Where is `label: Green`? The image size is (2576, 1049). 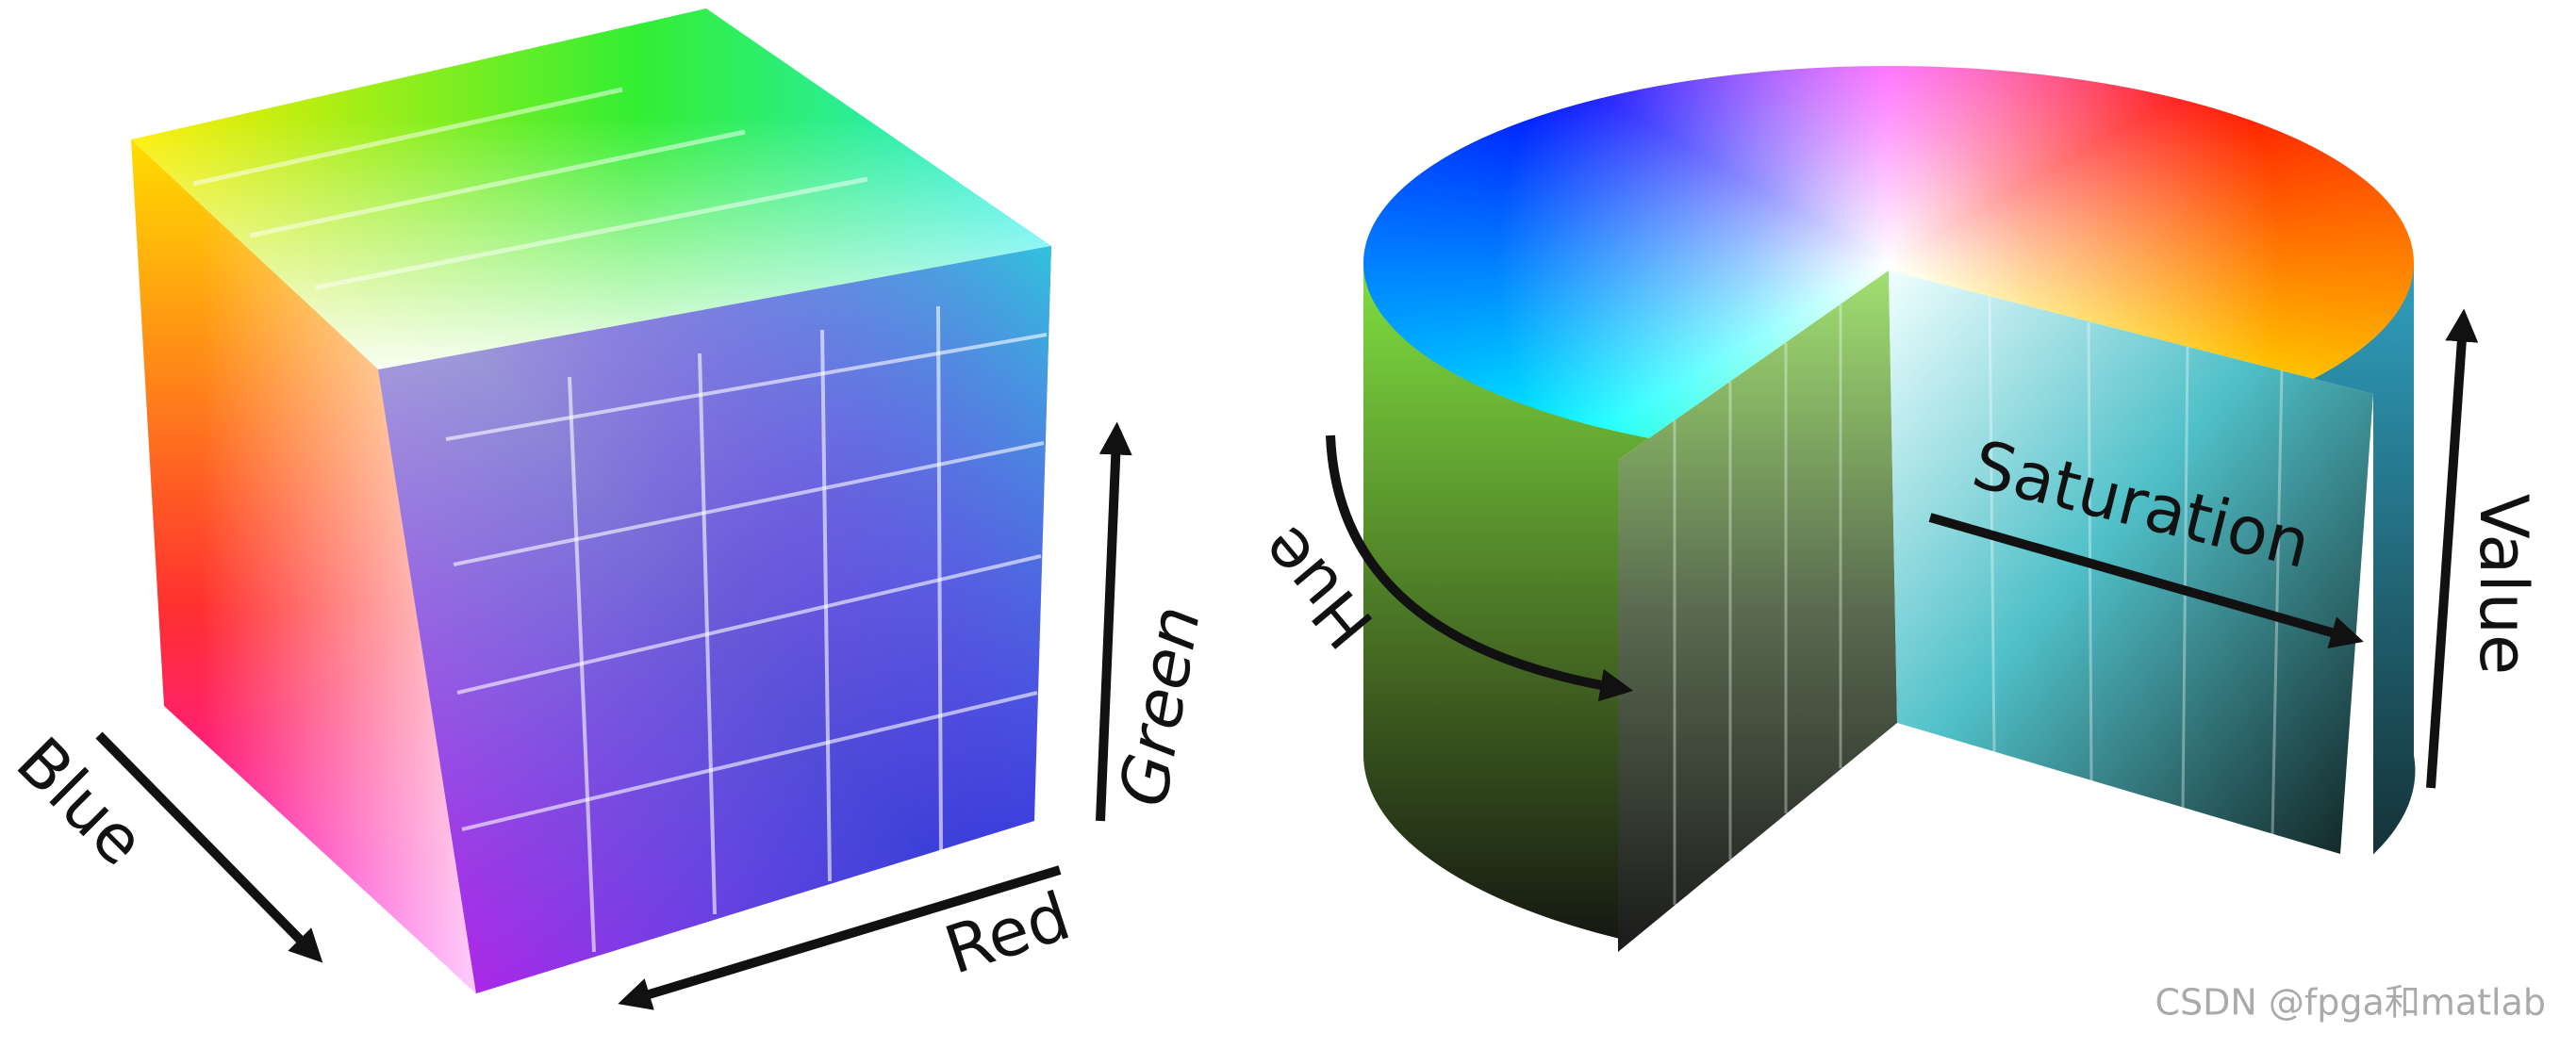 label: Green is located at coordinates (1159, 706).